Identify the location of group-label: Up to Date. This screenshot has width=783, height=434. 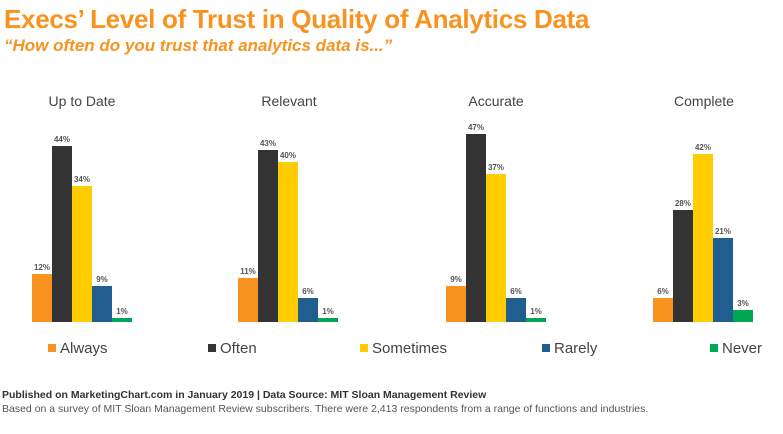
(82, 101).